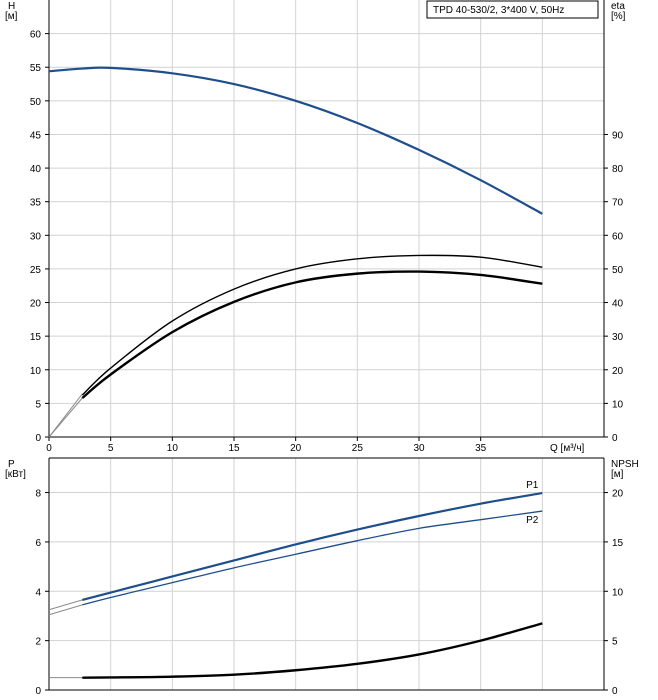  What do you see at coordinates (618, 16) in the screenshot?
I see `top-right-axis-unit: [%]` at bounding box center [618, 16].